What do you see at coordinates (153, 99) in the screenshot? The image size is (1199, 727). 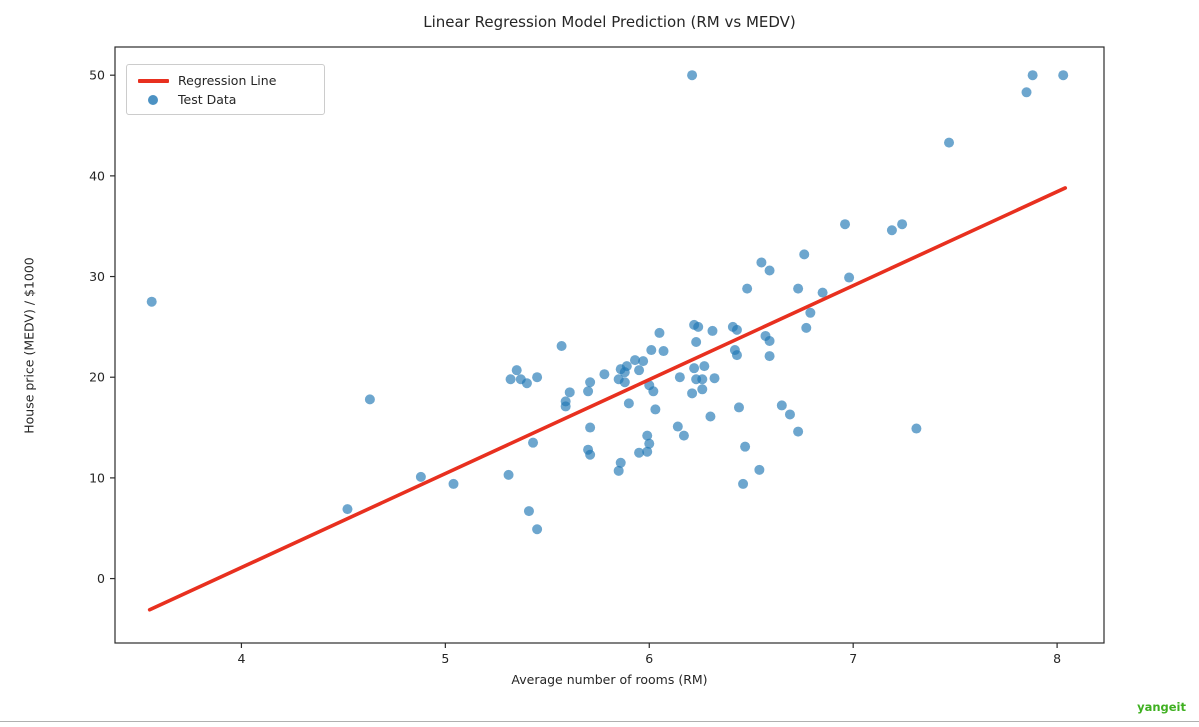 I see `test-data-marker-icon` at bounding box center [153, 99].